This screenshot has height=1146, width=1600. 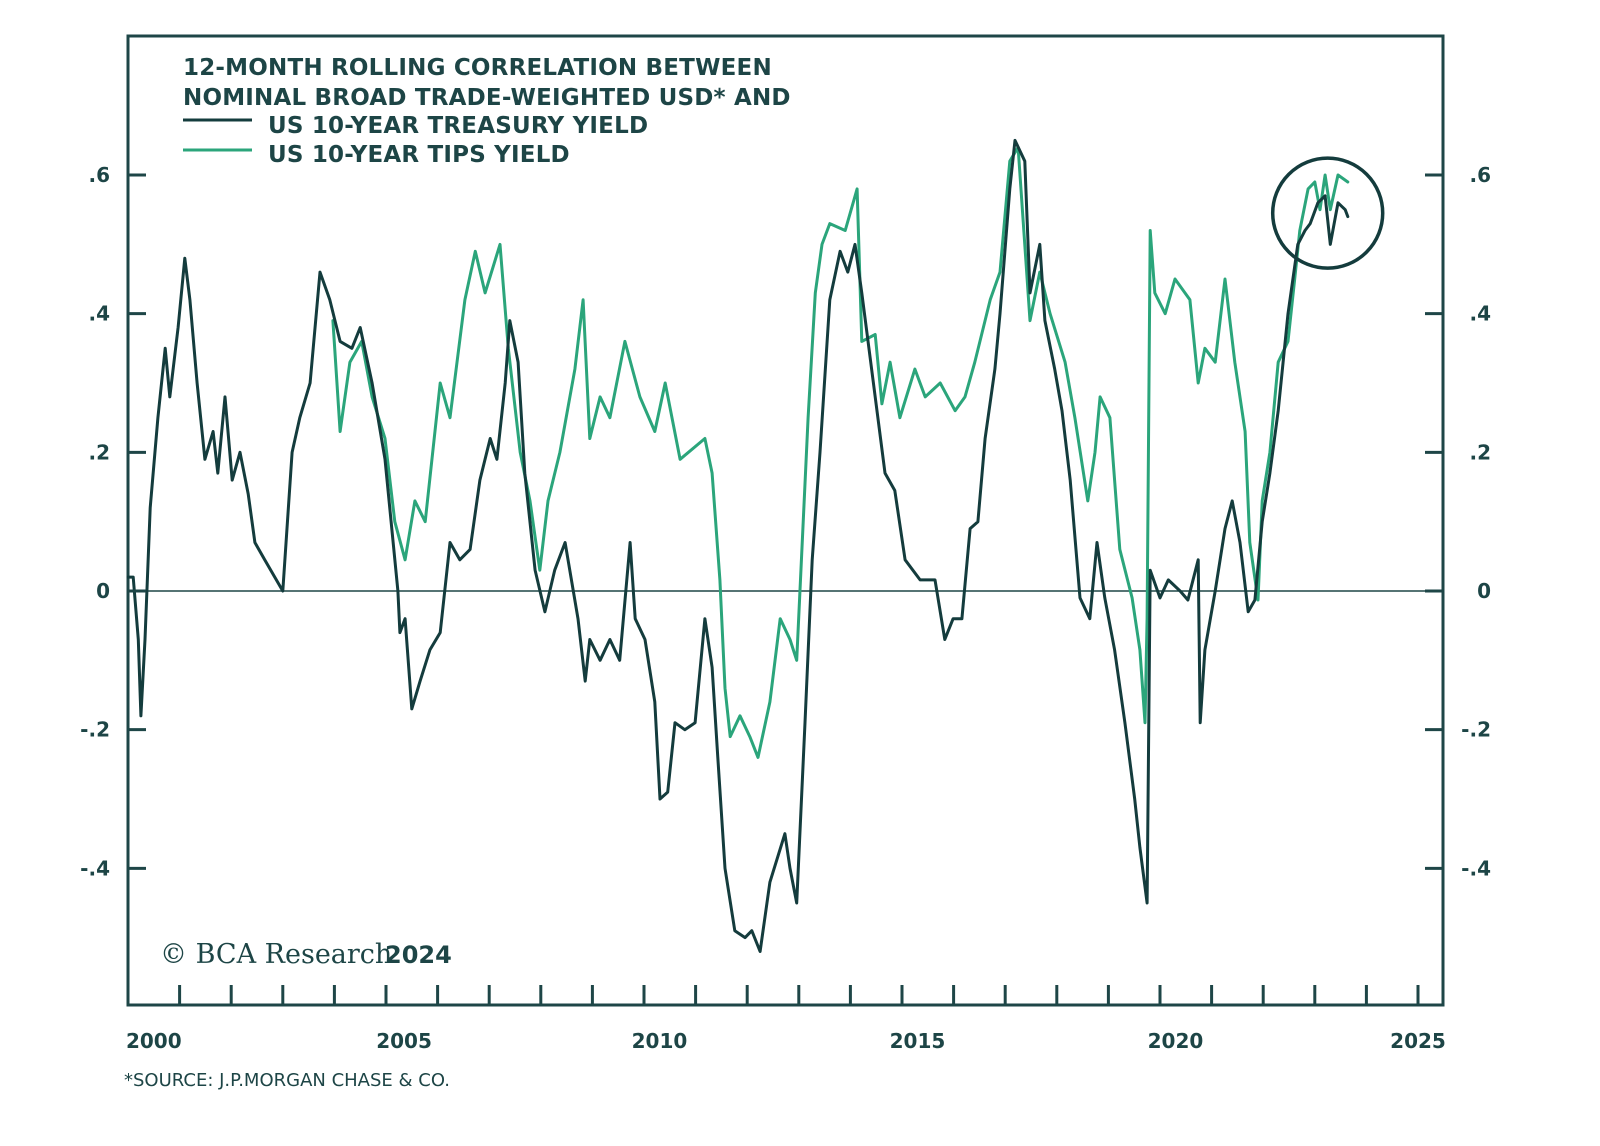 I want to click on x-tick-label: 2010, so click(x=660, y=1041).